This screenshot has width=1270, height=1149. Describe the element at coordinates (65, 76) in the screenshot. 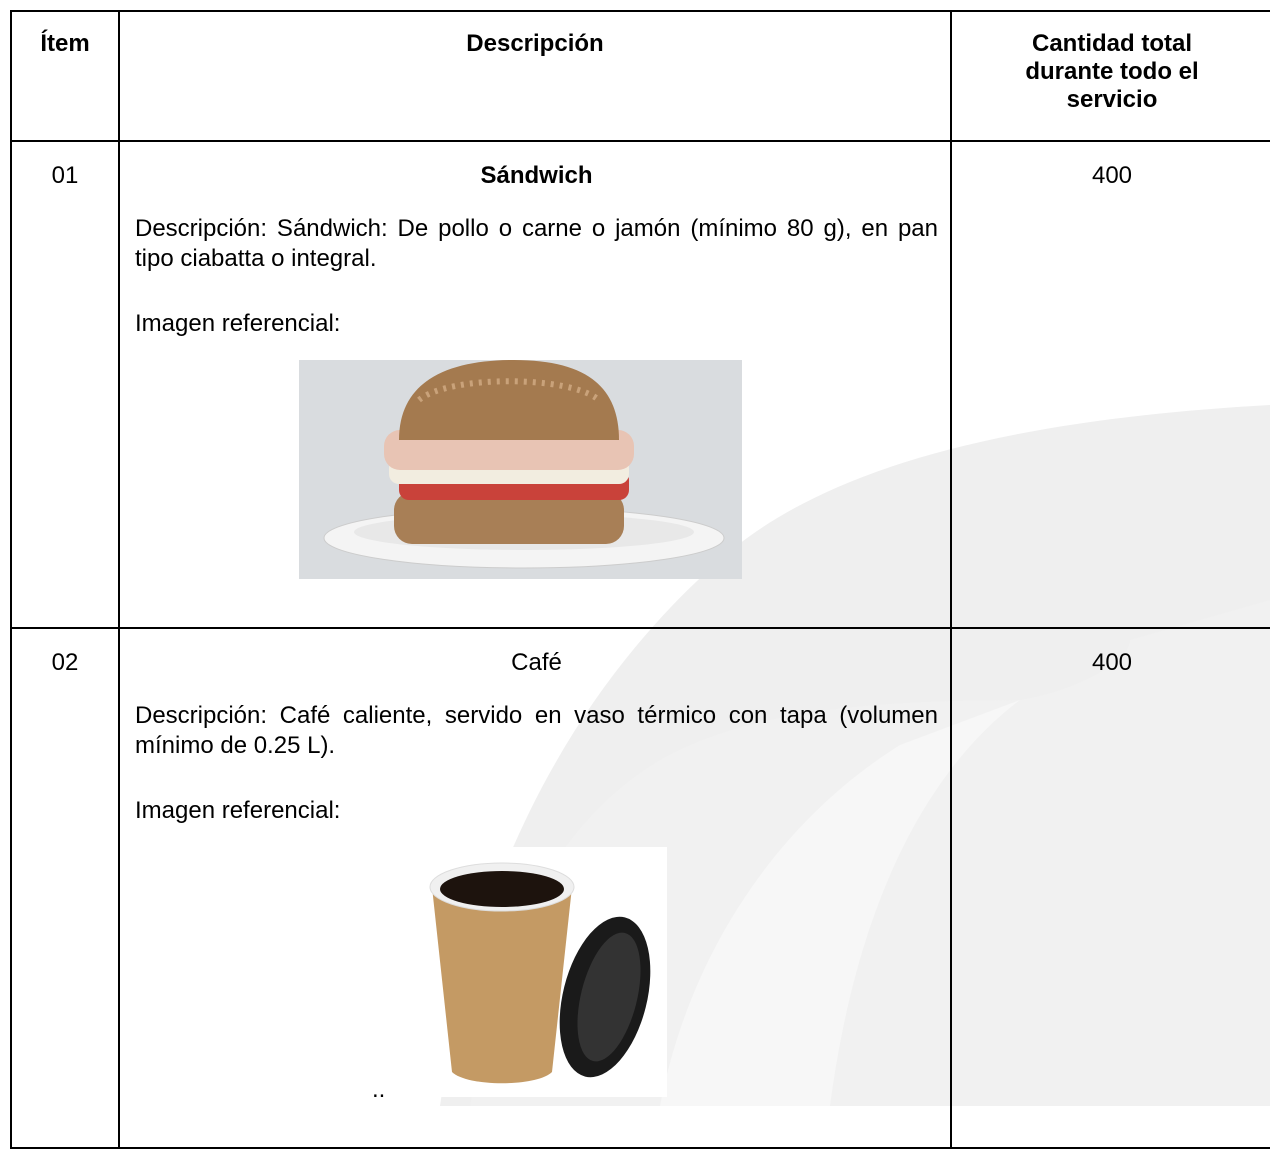

I see `header-cell: Ítem` at that location.